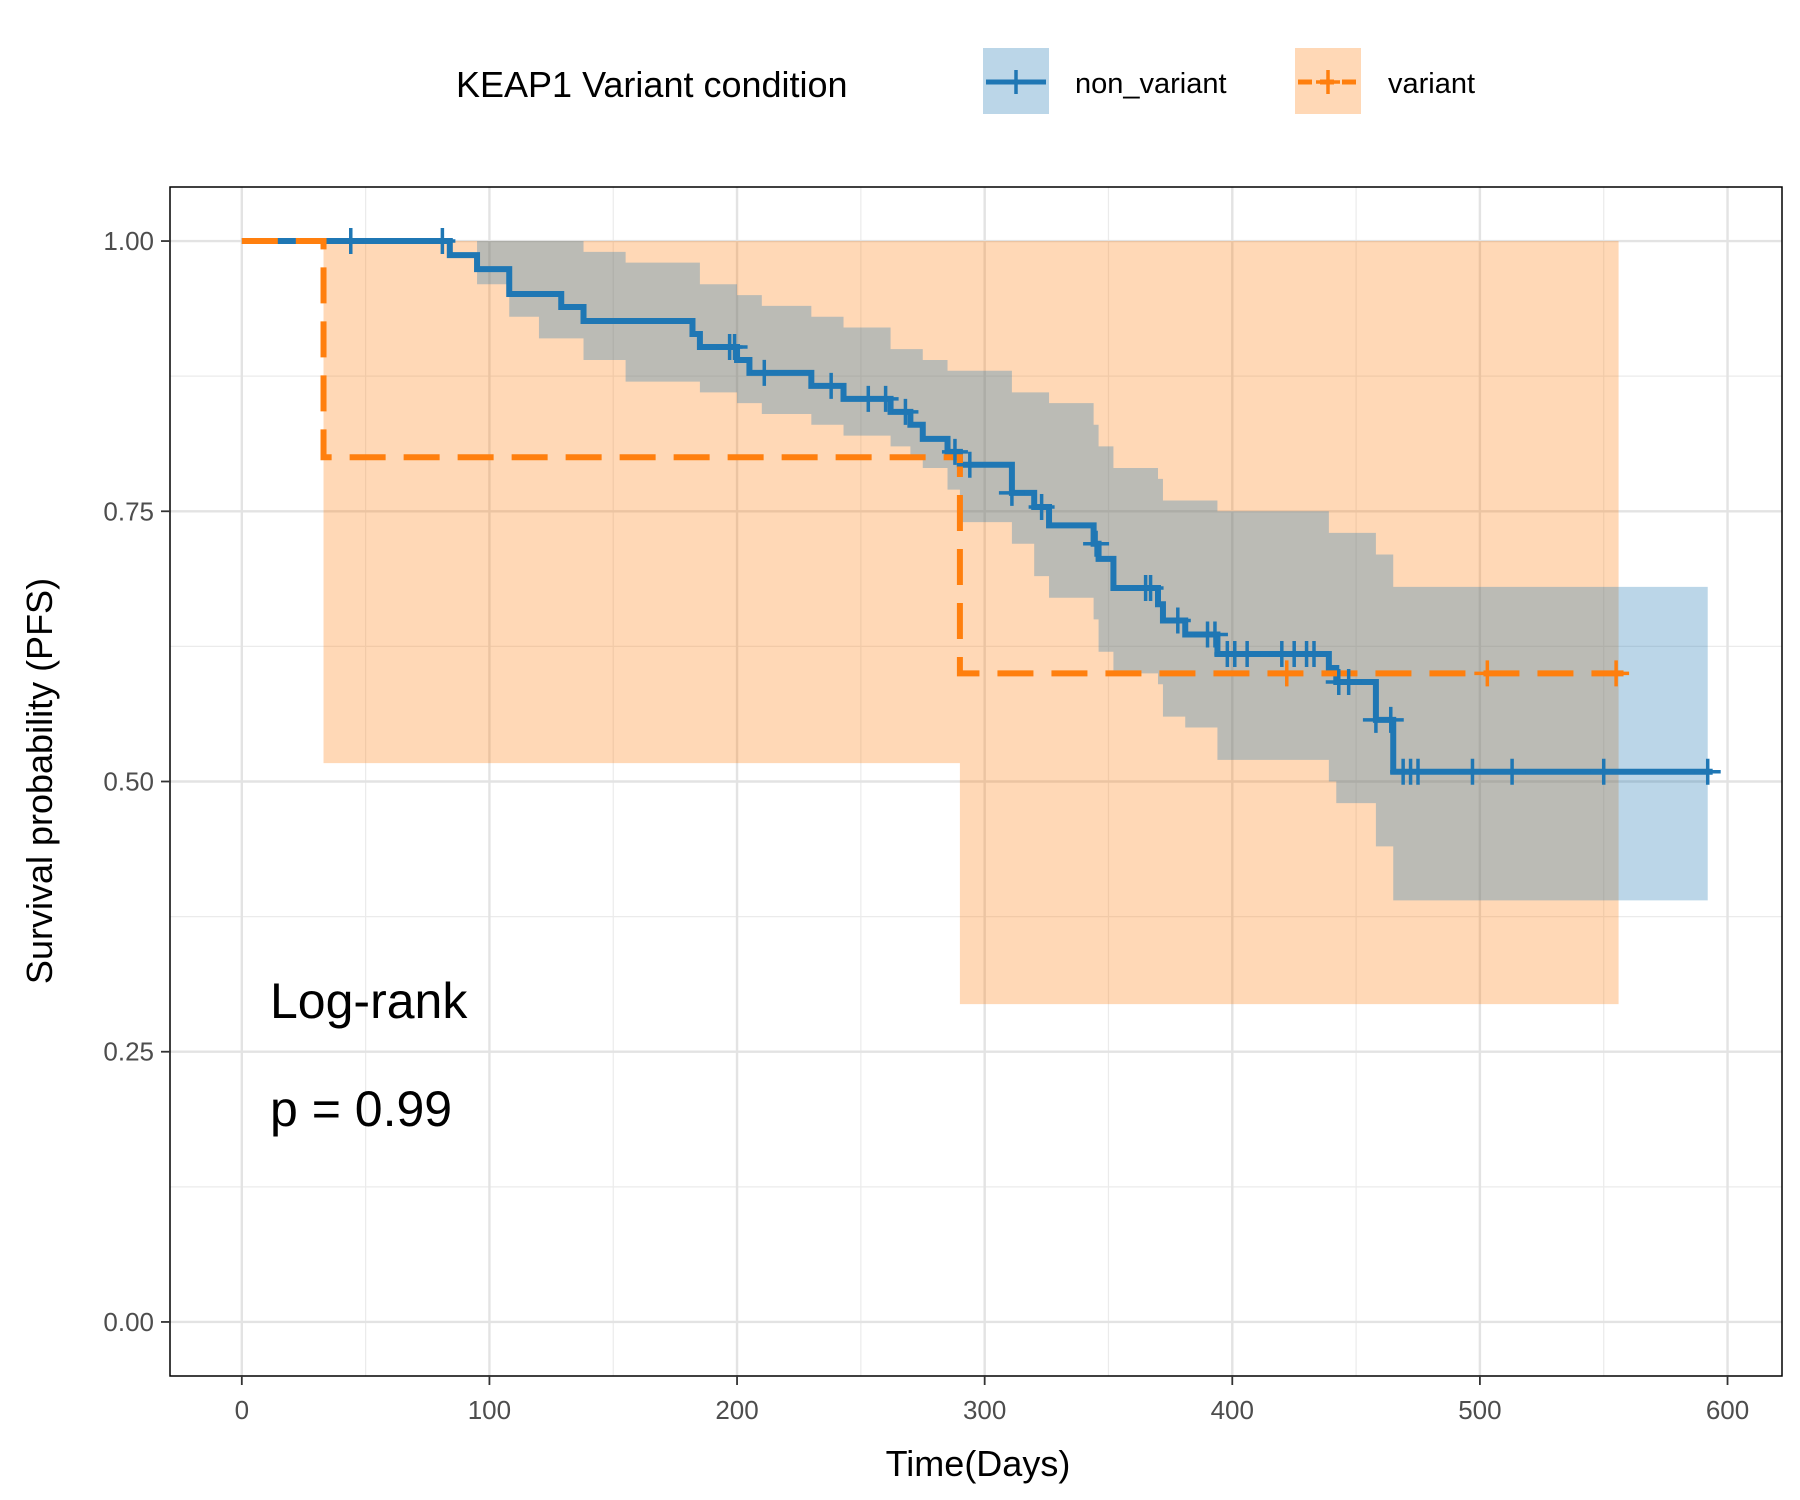  I want to click on x-tick-label: 600, so click(1727, 1410).